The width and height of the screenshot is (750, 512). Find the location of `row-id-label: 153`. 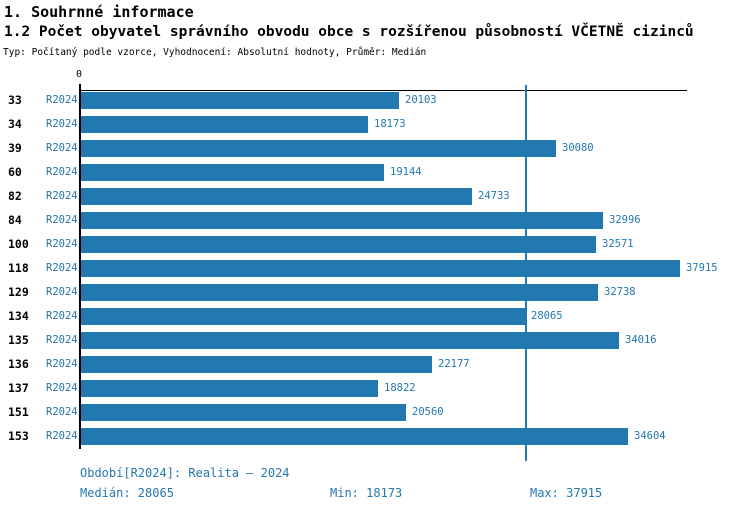

row-id-label: 153 is located at coordinates (18, 436).